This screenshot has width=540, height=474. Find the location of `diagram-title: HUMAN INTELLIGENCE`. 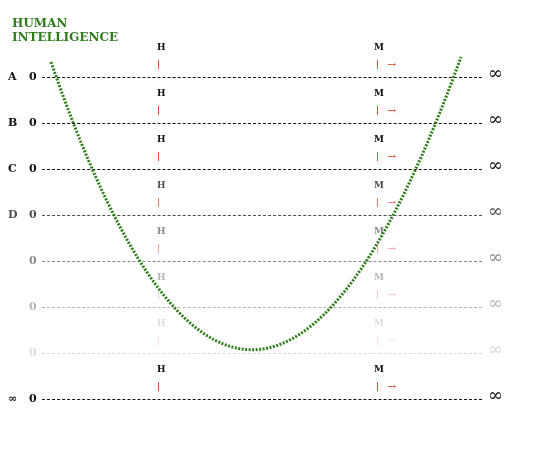

diagram-title: HUMAN INTELLIGENCE is located at coordinates (65, 30).